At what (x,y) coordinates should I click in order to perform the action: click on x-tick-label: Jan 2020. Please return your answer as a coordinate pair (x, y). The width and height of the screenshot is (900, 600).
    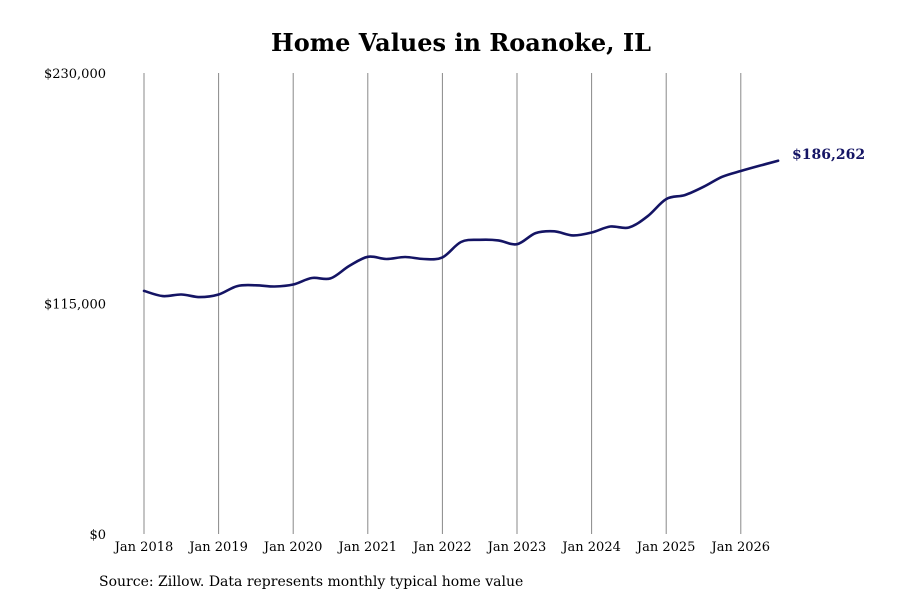
    Looking at the image, I should click on (292, 547).